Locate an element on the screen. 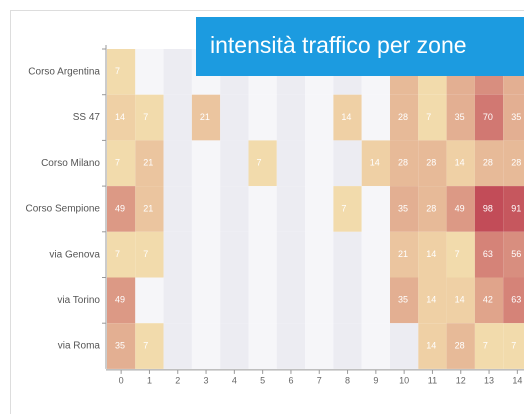 Image resolution: width=524 pixels, height=414 pixels. x-tick-label: 1 is located at coordinates (149, 380).